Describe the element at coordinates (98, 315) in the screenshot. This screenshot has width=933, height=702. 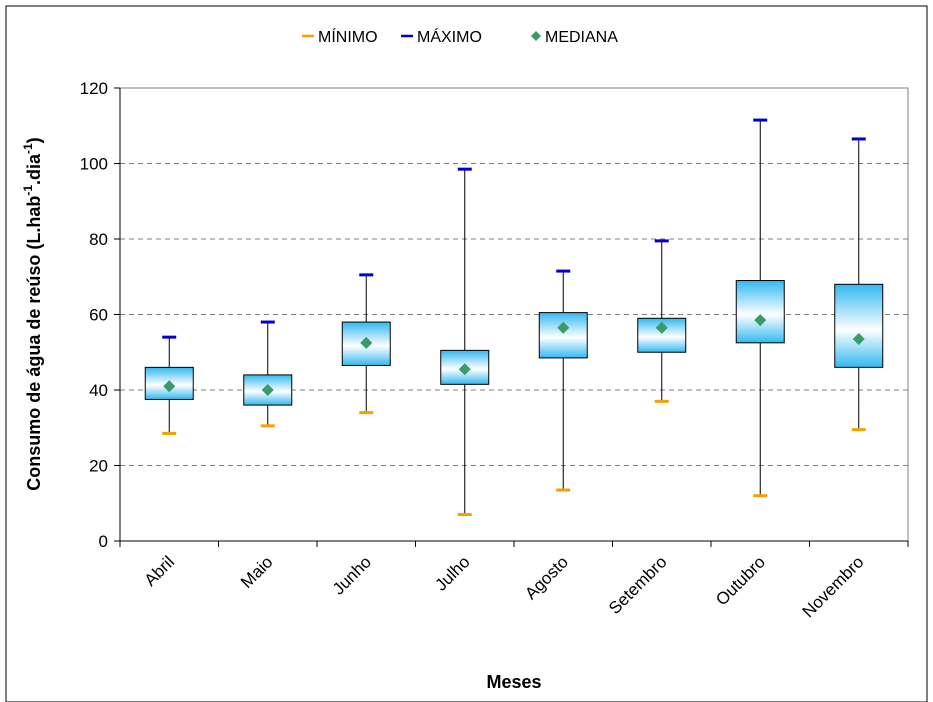
I see `y-tick-label: 60` at that location.